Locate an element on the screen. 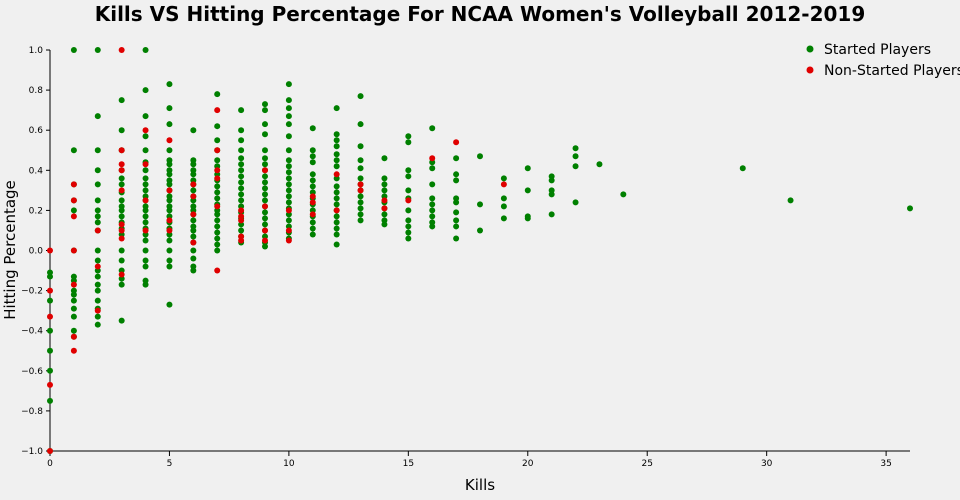  y-tick-label: 0.8 is located at coordinates (36, 91).